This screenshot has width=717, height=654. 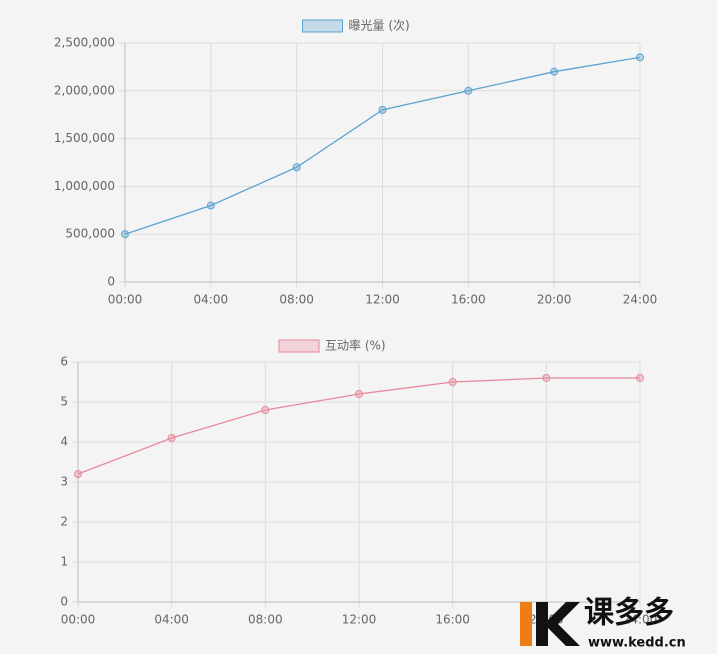 What do you see at coordinates (64, 442) in the screenshot?
I see `y-tick-label: 4` at bounding box center [64, 442].